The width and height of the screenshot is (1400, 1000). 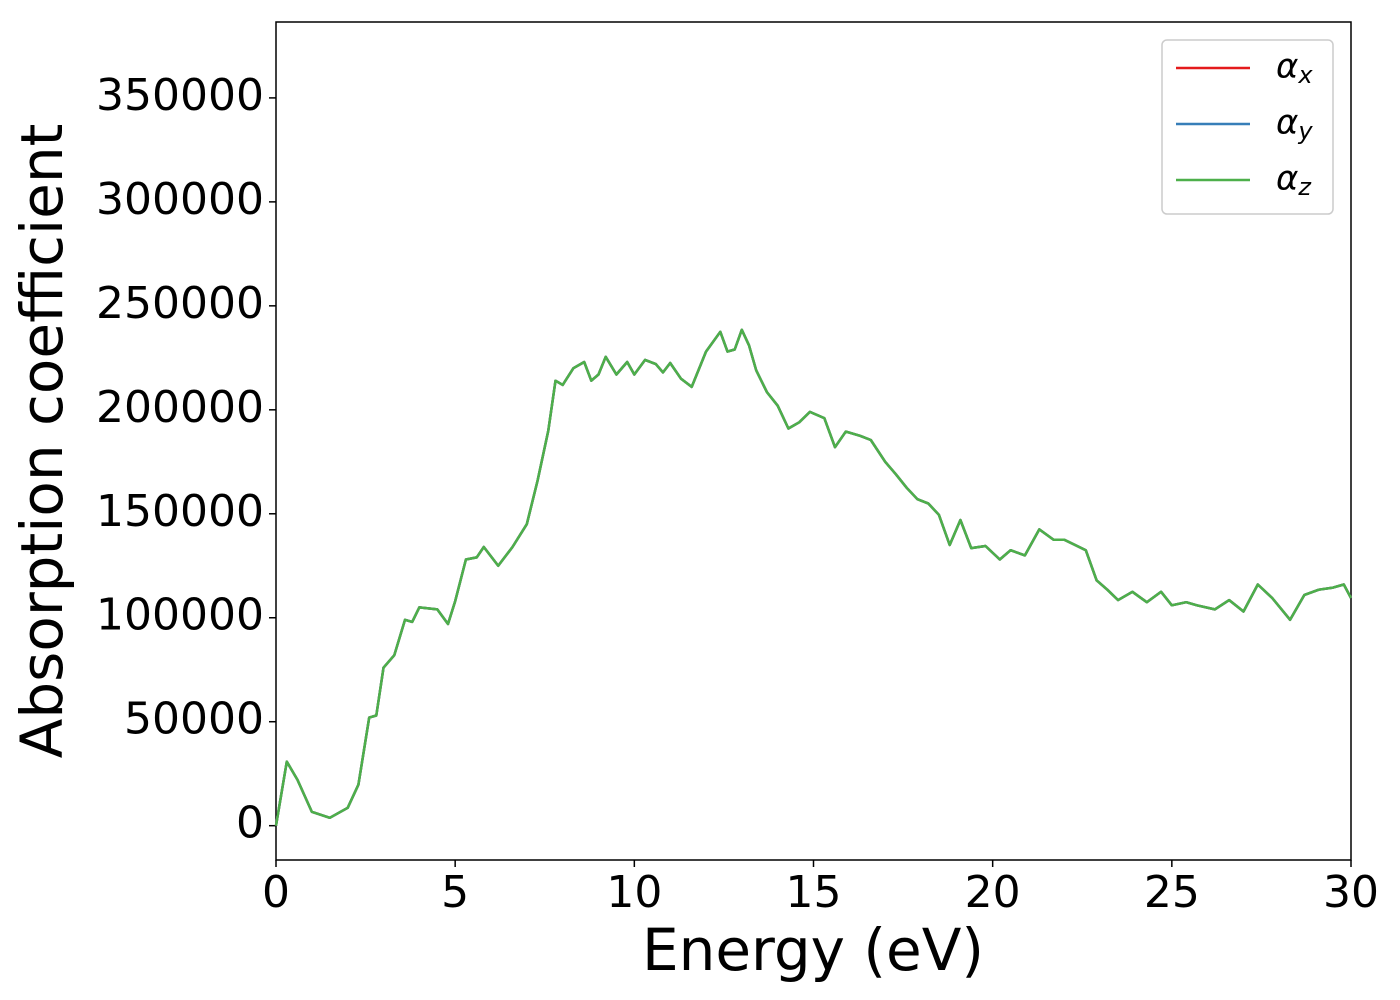 I want to click on x-axis-label: Energy (eV), so click(x=813, y=950).